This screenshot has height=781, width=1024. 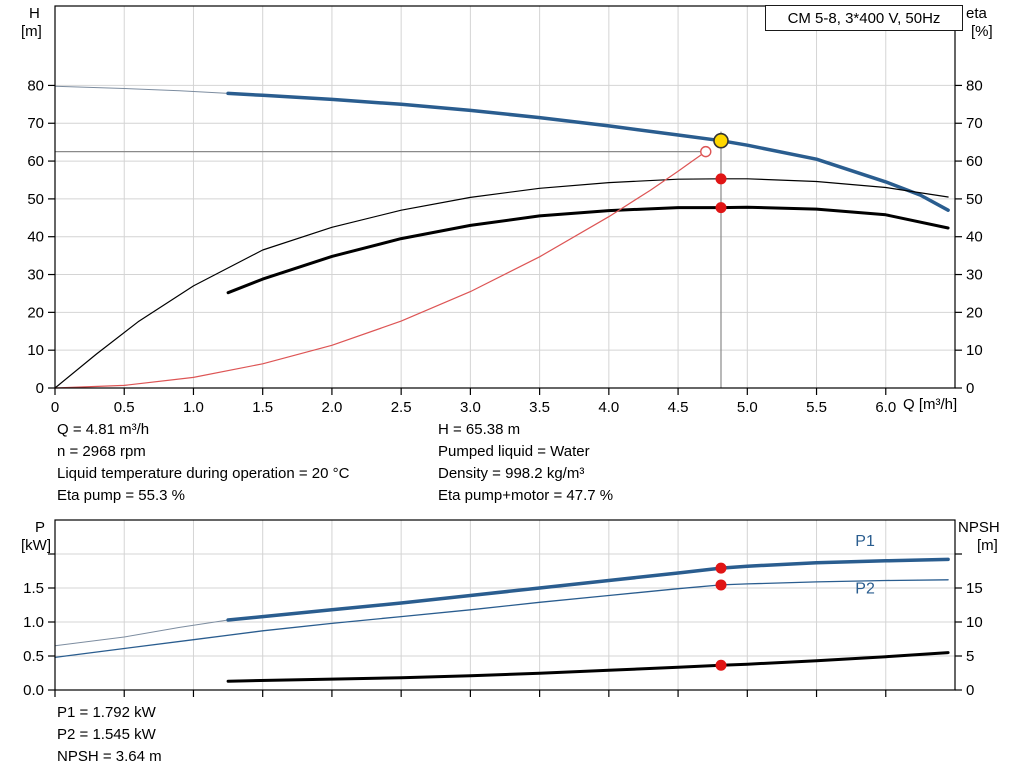 I want to click on eta-pump-motor-point, so click(x=721, y=208).